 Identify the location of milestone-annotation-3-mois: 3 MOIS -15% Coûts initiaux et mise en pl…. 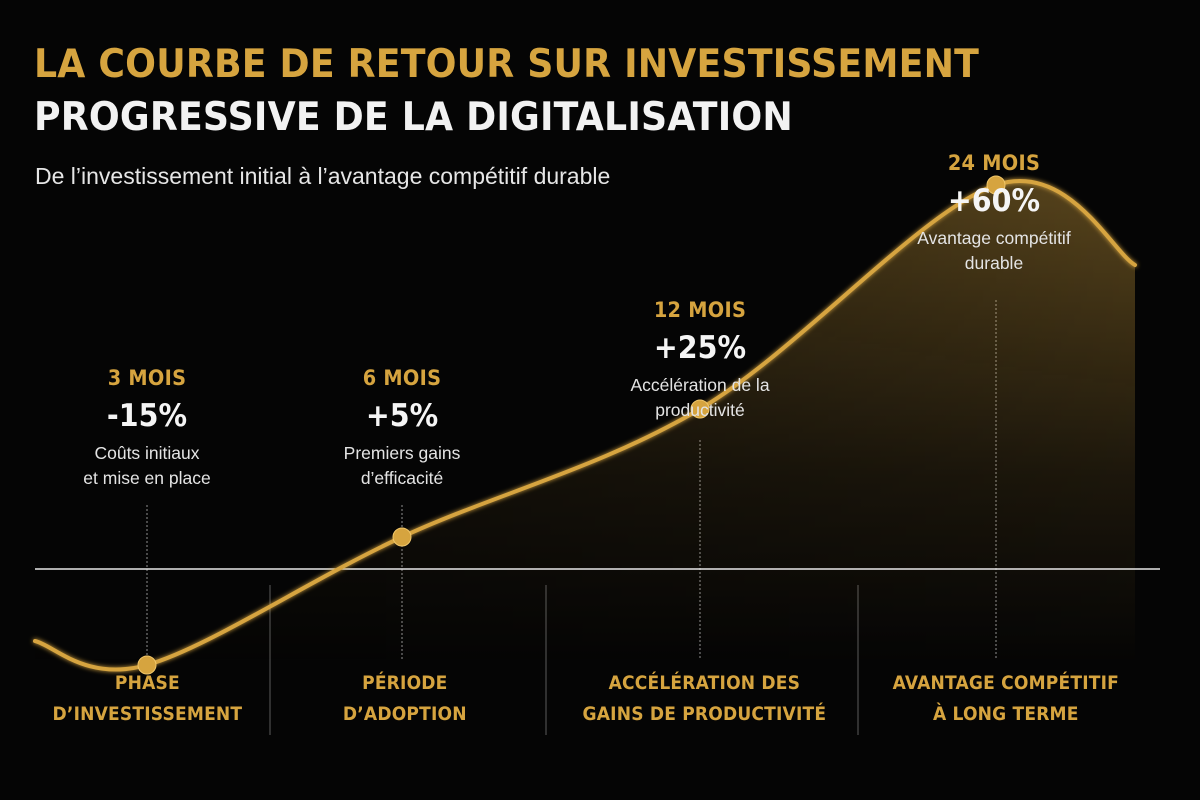
(147, 428).